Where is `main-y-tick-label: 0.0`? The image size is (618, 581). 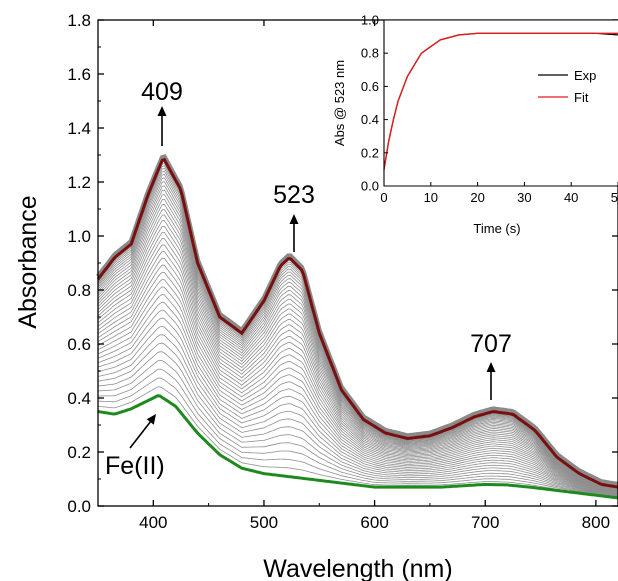 main-y-tick-label: 0.0 is located at coordinates (79, 506).